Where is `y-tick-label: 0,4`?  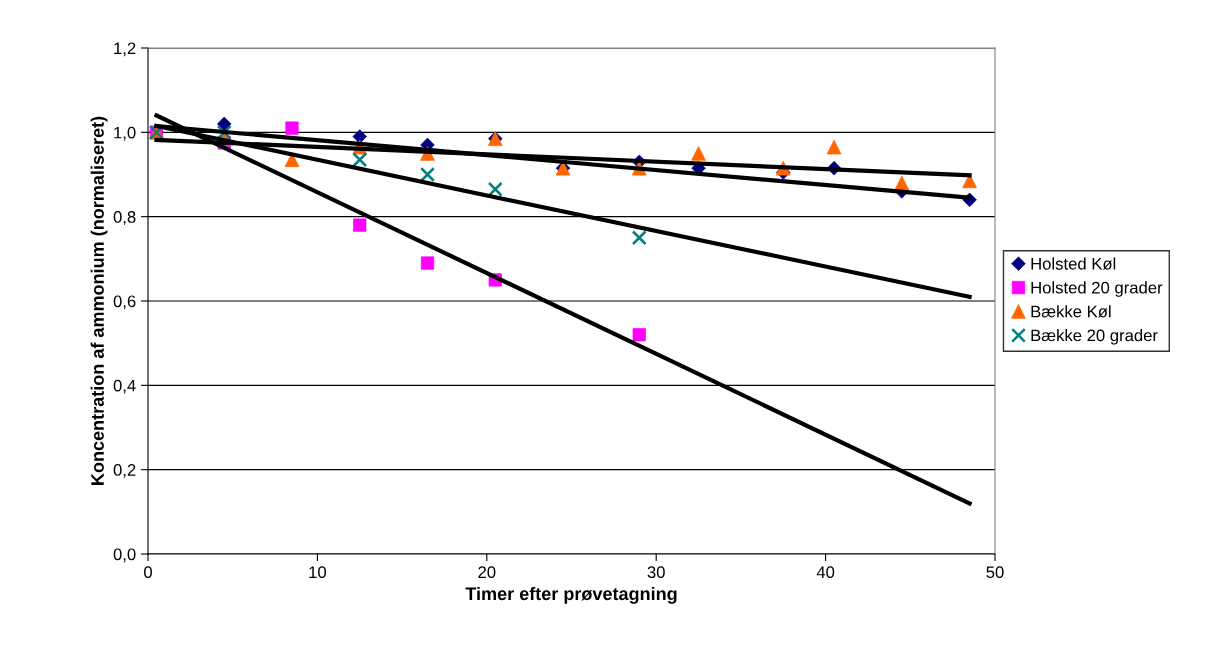 y-tick-label: 0,4 is located at coordinates (124, 386).